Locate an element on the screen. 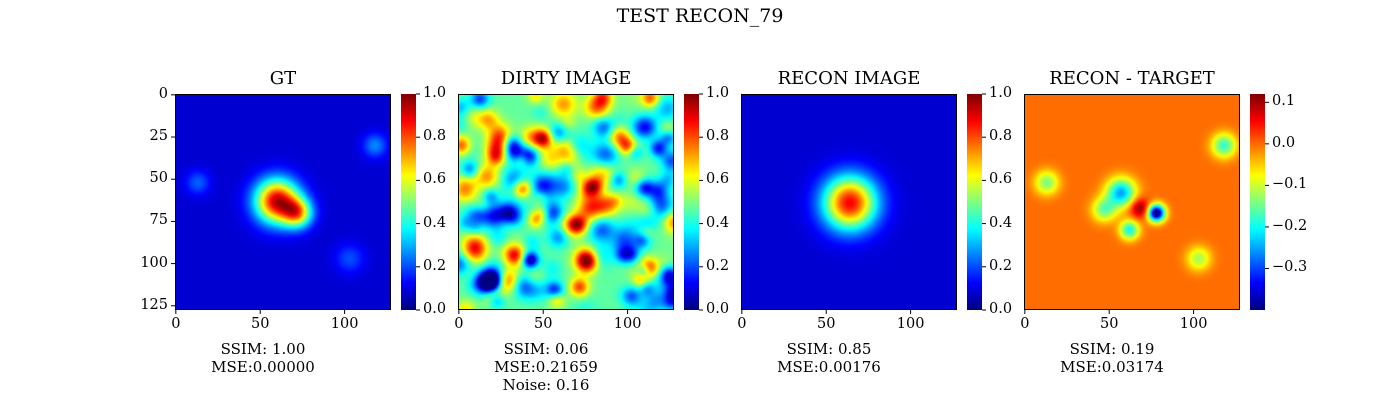  colorbar-tick-label: −0.1 is located at coordinates (1290, 184).